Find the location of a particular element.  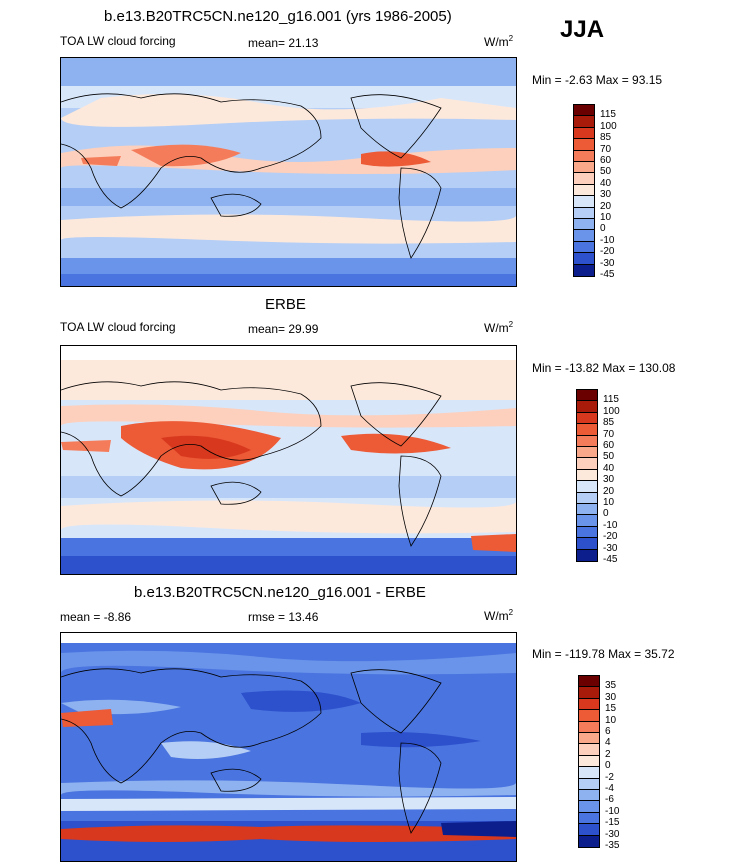

colorbar-label: -4 is located at coordinates (609, 788).